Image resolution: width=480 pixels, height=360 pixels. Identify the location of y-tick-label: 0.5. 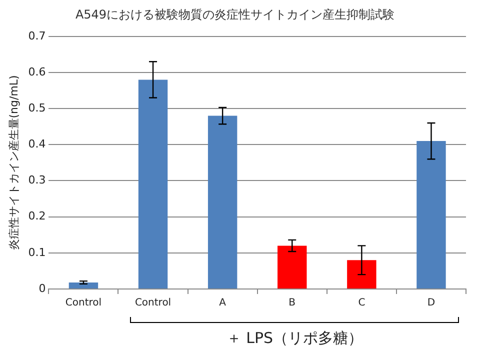
(37, 107).